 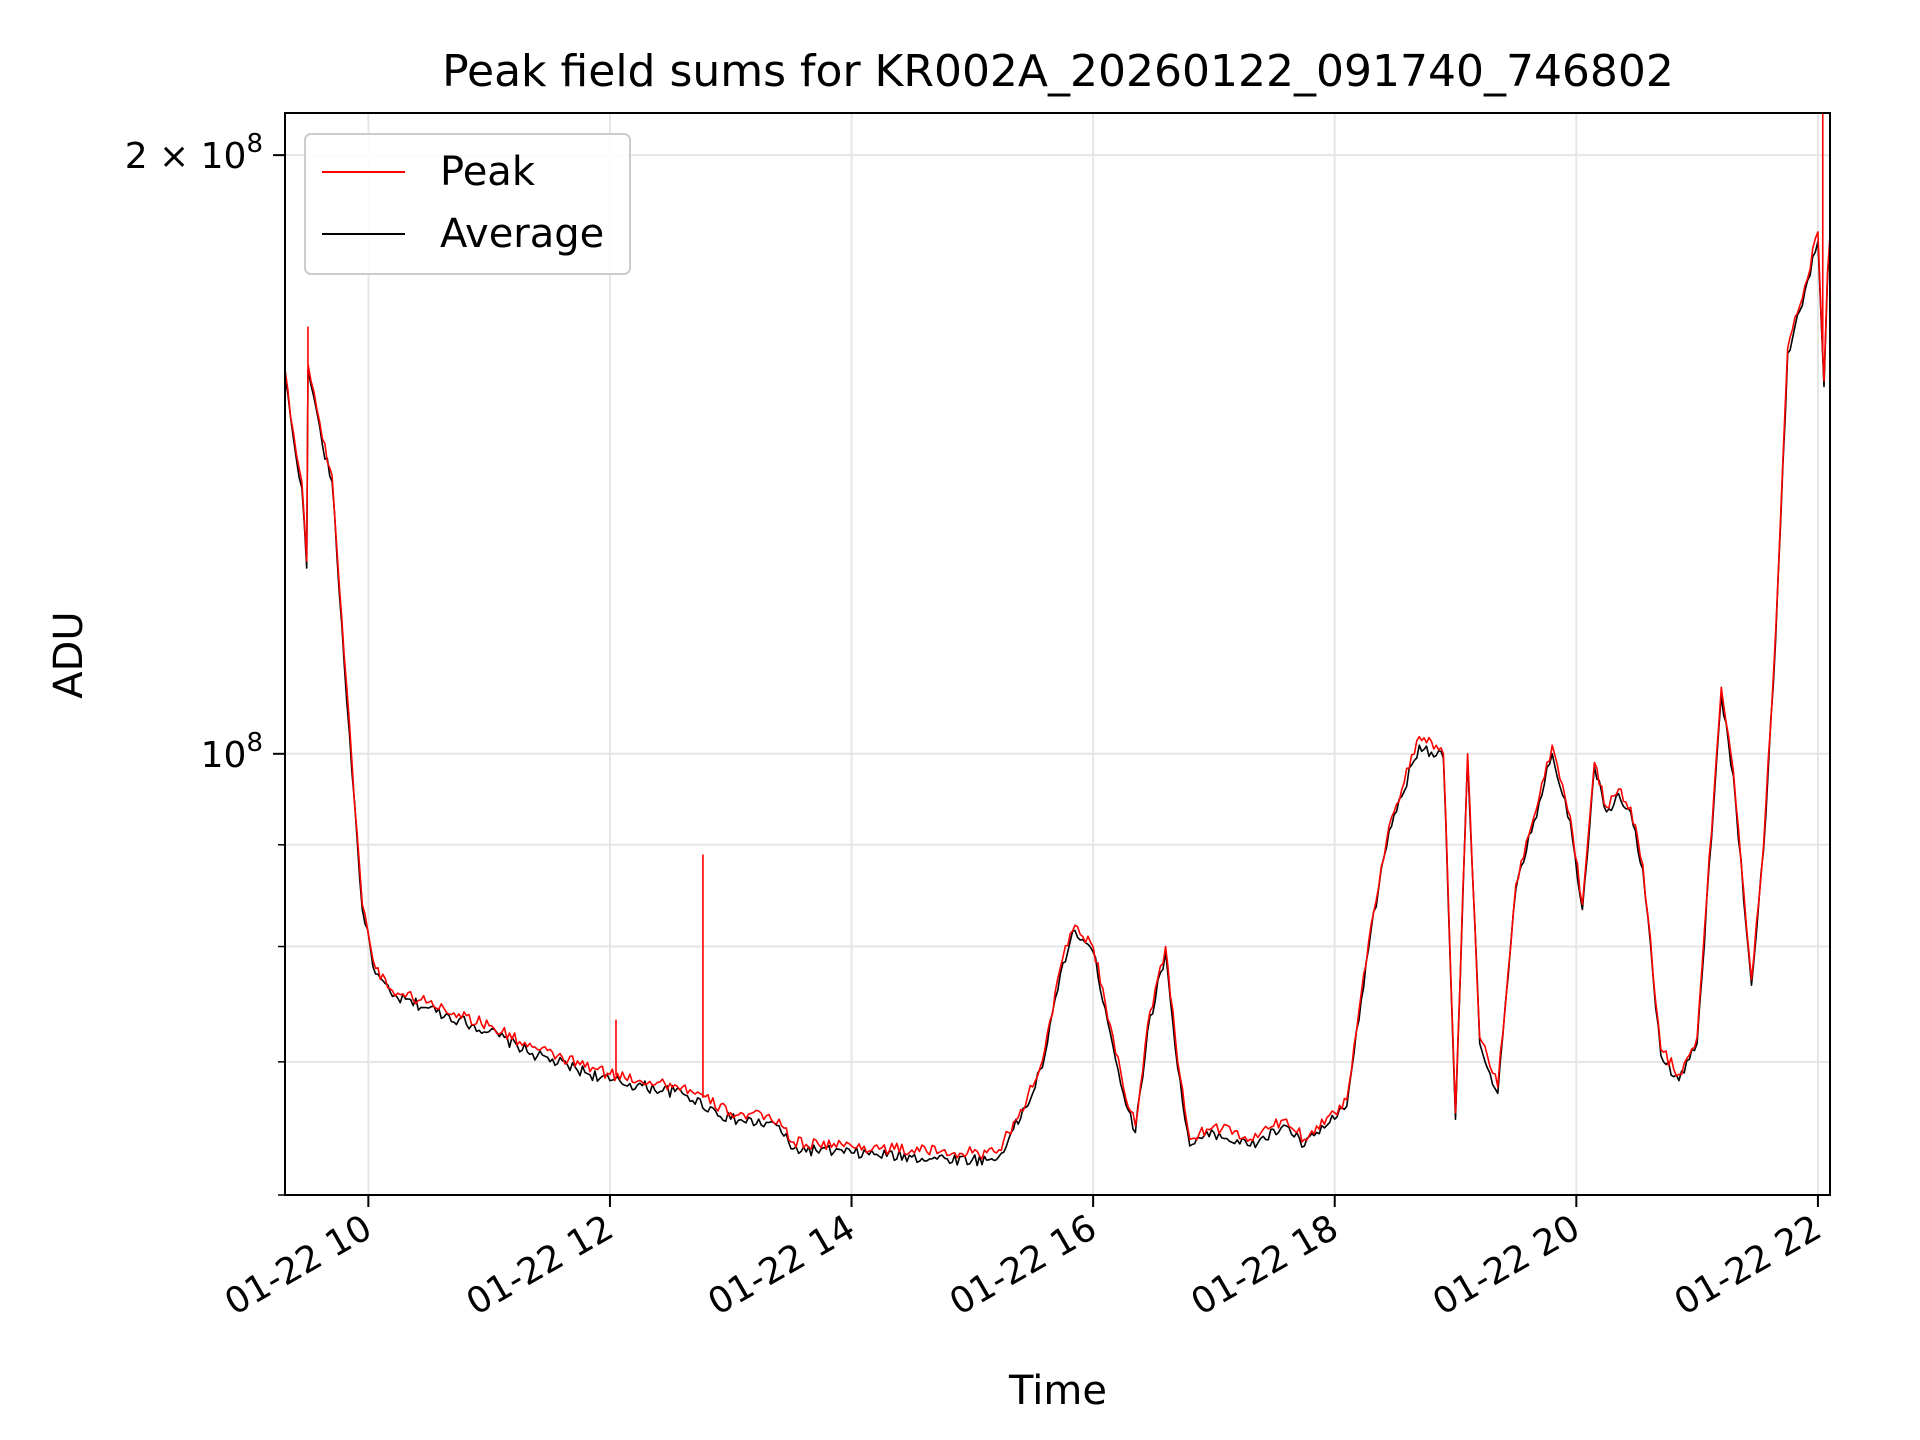 What do you see at coordinates (232, 752) in the screenshot?
I see `y-tick-label: 108` at bounding box center [232, 752].